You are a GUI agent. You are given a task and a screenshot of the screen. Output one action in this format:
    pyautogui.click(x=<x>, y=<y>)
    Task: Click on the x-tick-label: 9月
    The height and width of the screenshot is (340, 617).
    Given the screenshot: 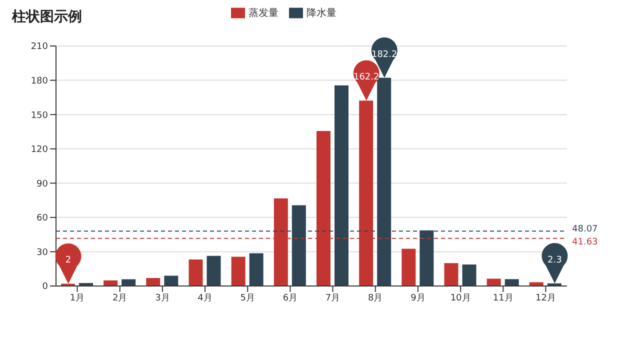 What is the action you would take?
    pyautogui.click(x=418, y=298)
    